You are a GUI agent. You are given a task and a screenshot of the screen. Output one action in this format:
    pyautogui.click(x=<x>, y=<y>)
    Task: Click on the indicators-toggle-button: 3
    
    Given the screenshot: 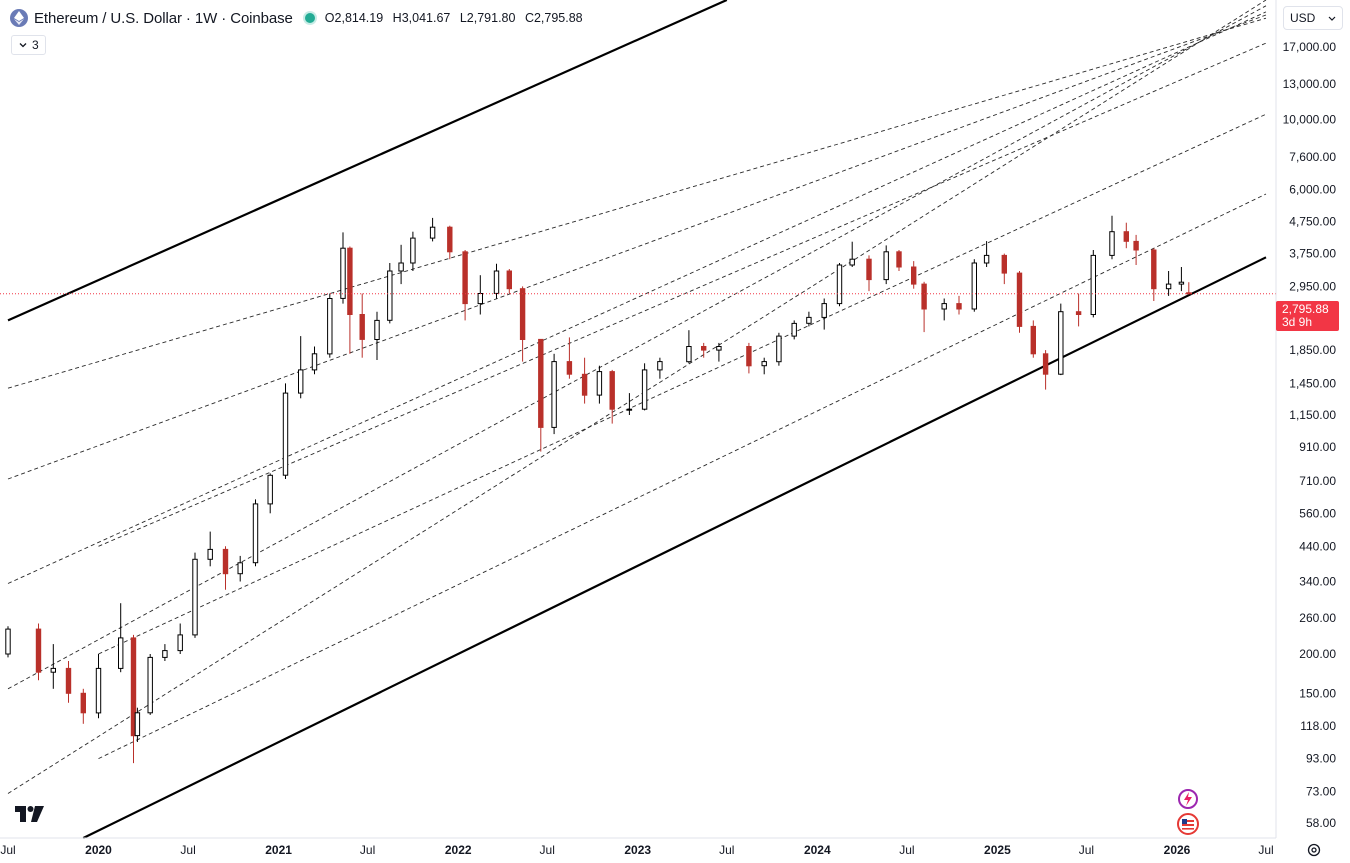 What is the action you would take?
    pyautogui.click(x=28, y=45)
    